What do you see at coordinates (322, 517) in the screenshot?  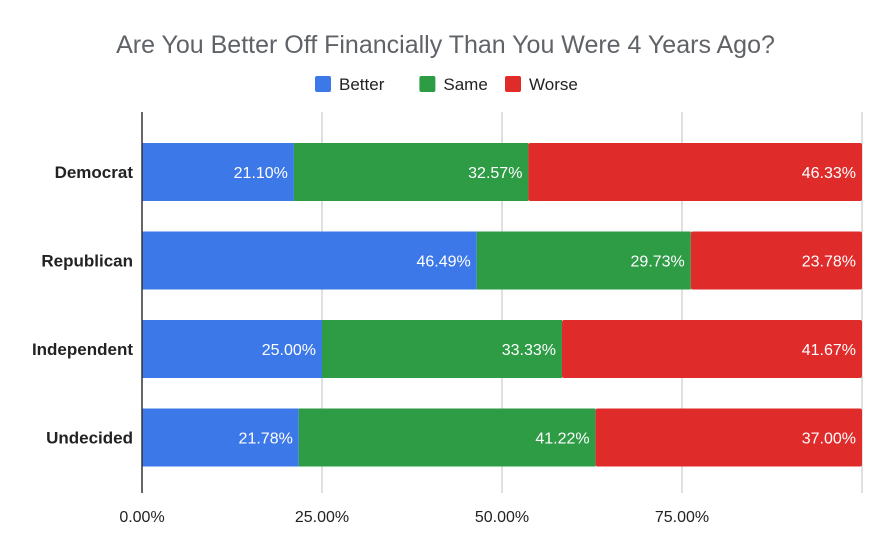 I see `x-tick-label: 25.00%` at bounding box center [322, 517].